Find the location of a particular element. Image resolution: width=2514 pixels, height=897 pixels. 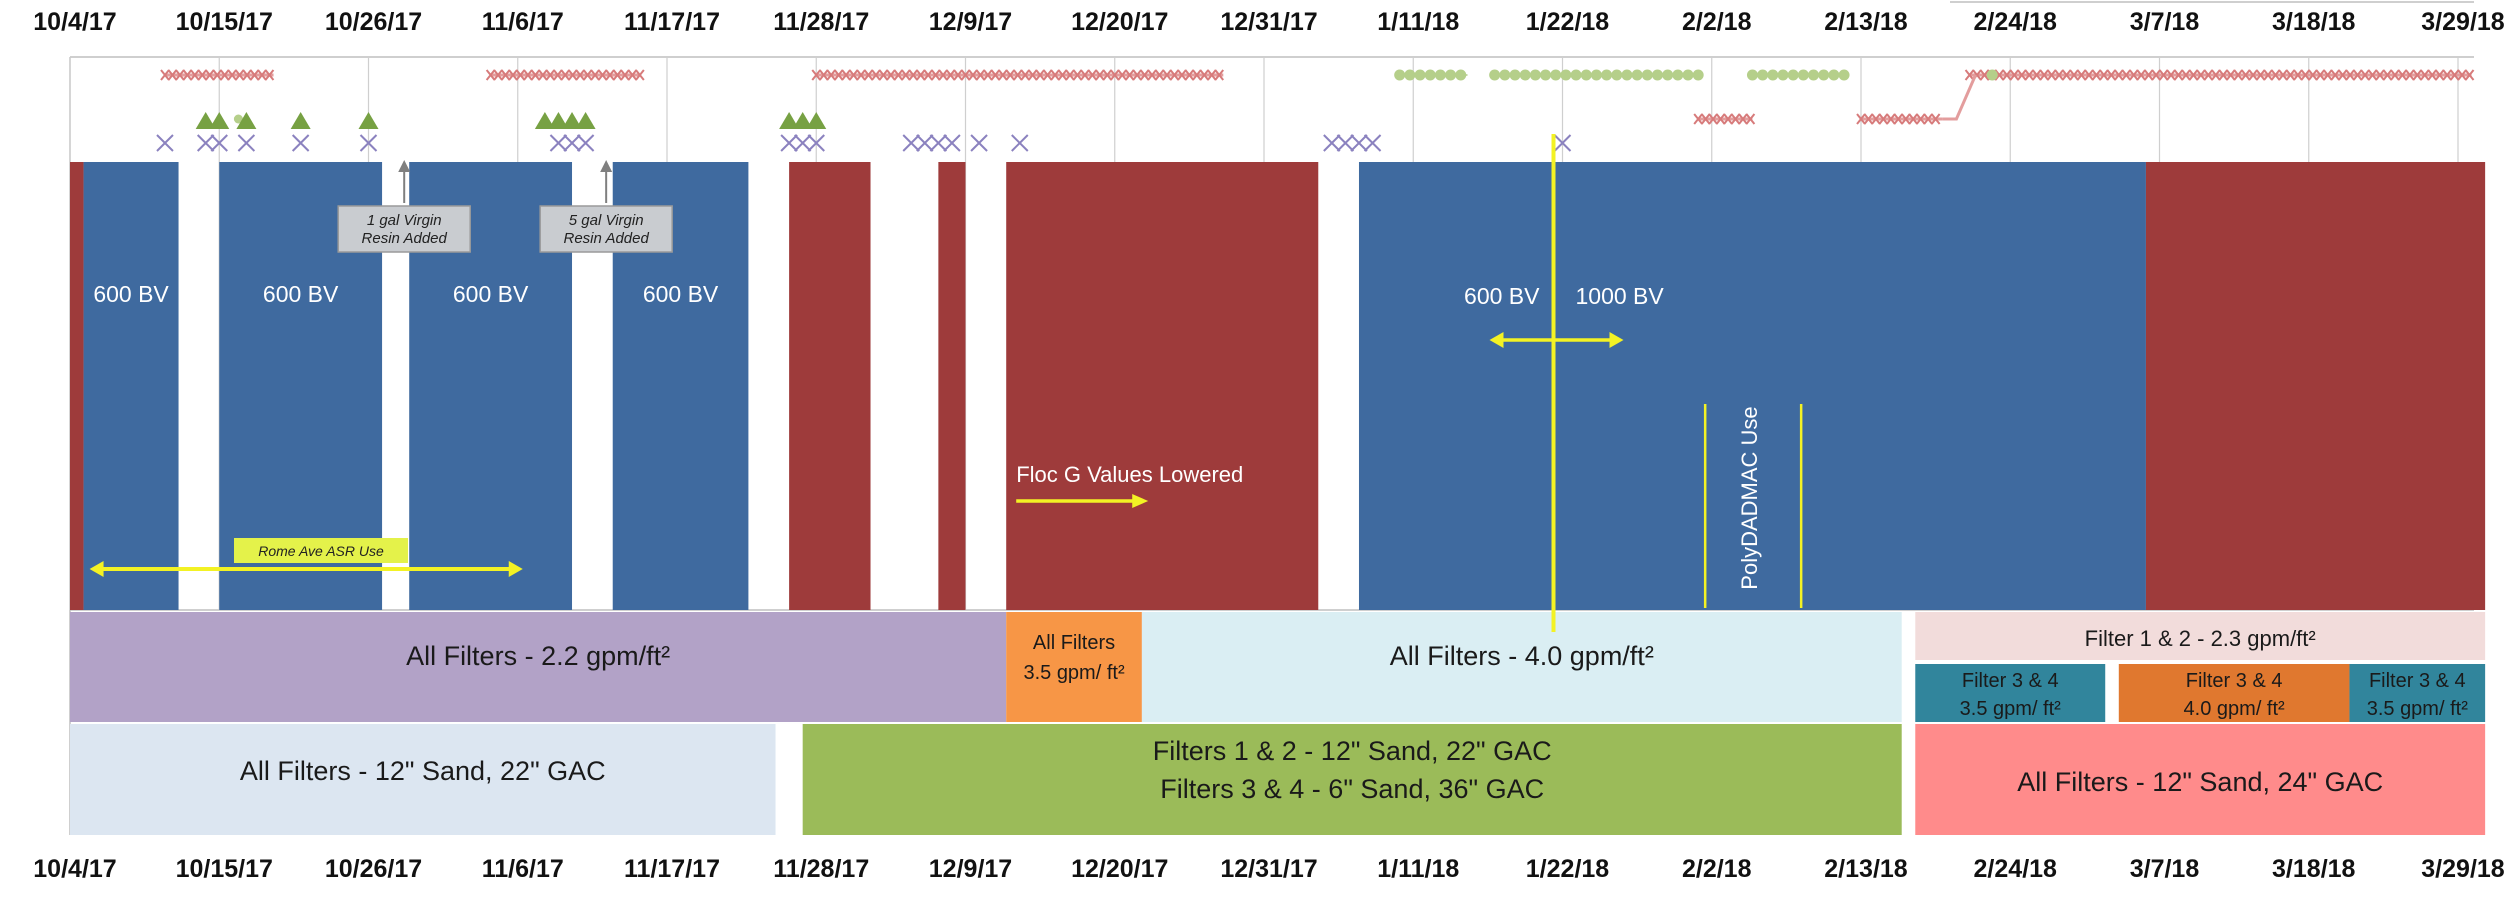

media-band is located at coordinates (2200, 779).